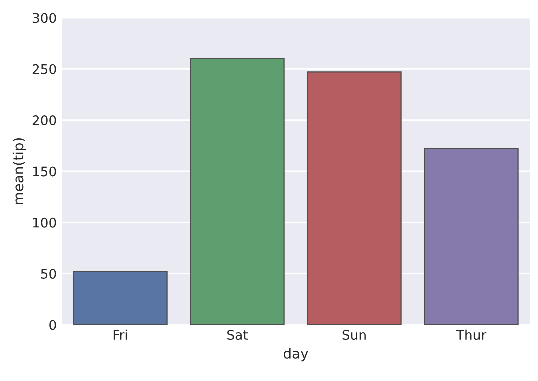 This screenshot has height=381, width=538. What do you see at coordinates (471, 335) in the screenshot?
I see `x-tick-label: Thur` at bounding box center [471, 335].